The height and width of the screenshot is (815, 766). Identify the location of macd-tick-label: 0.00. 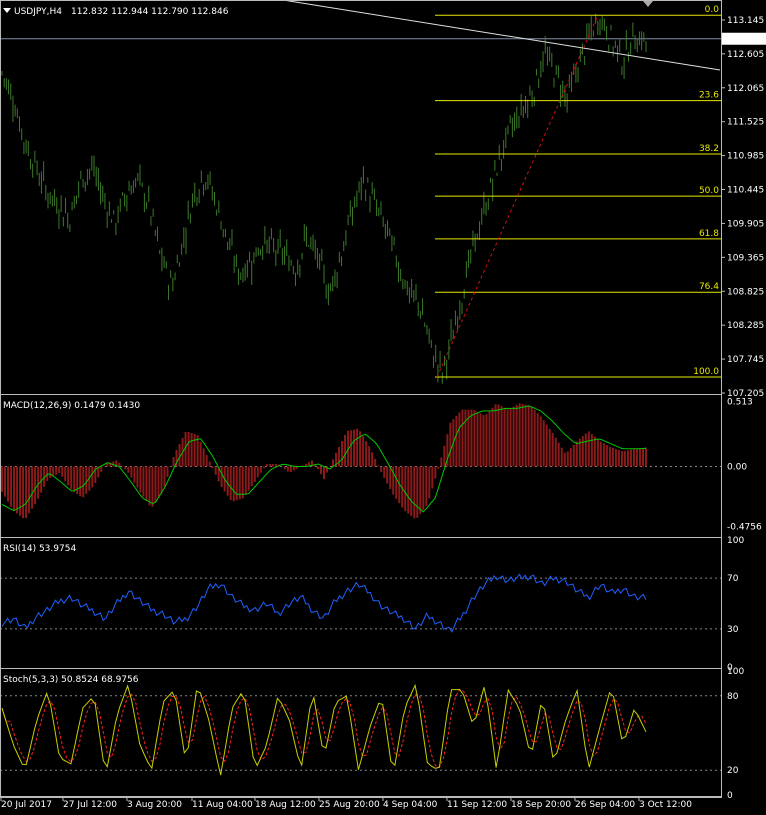
(737, 468).